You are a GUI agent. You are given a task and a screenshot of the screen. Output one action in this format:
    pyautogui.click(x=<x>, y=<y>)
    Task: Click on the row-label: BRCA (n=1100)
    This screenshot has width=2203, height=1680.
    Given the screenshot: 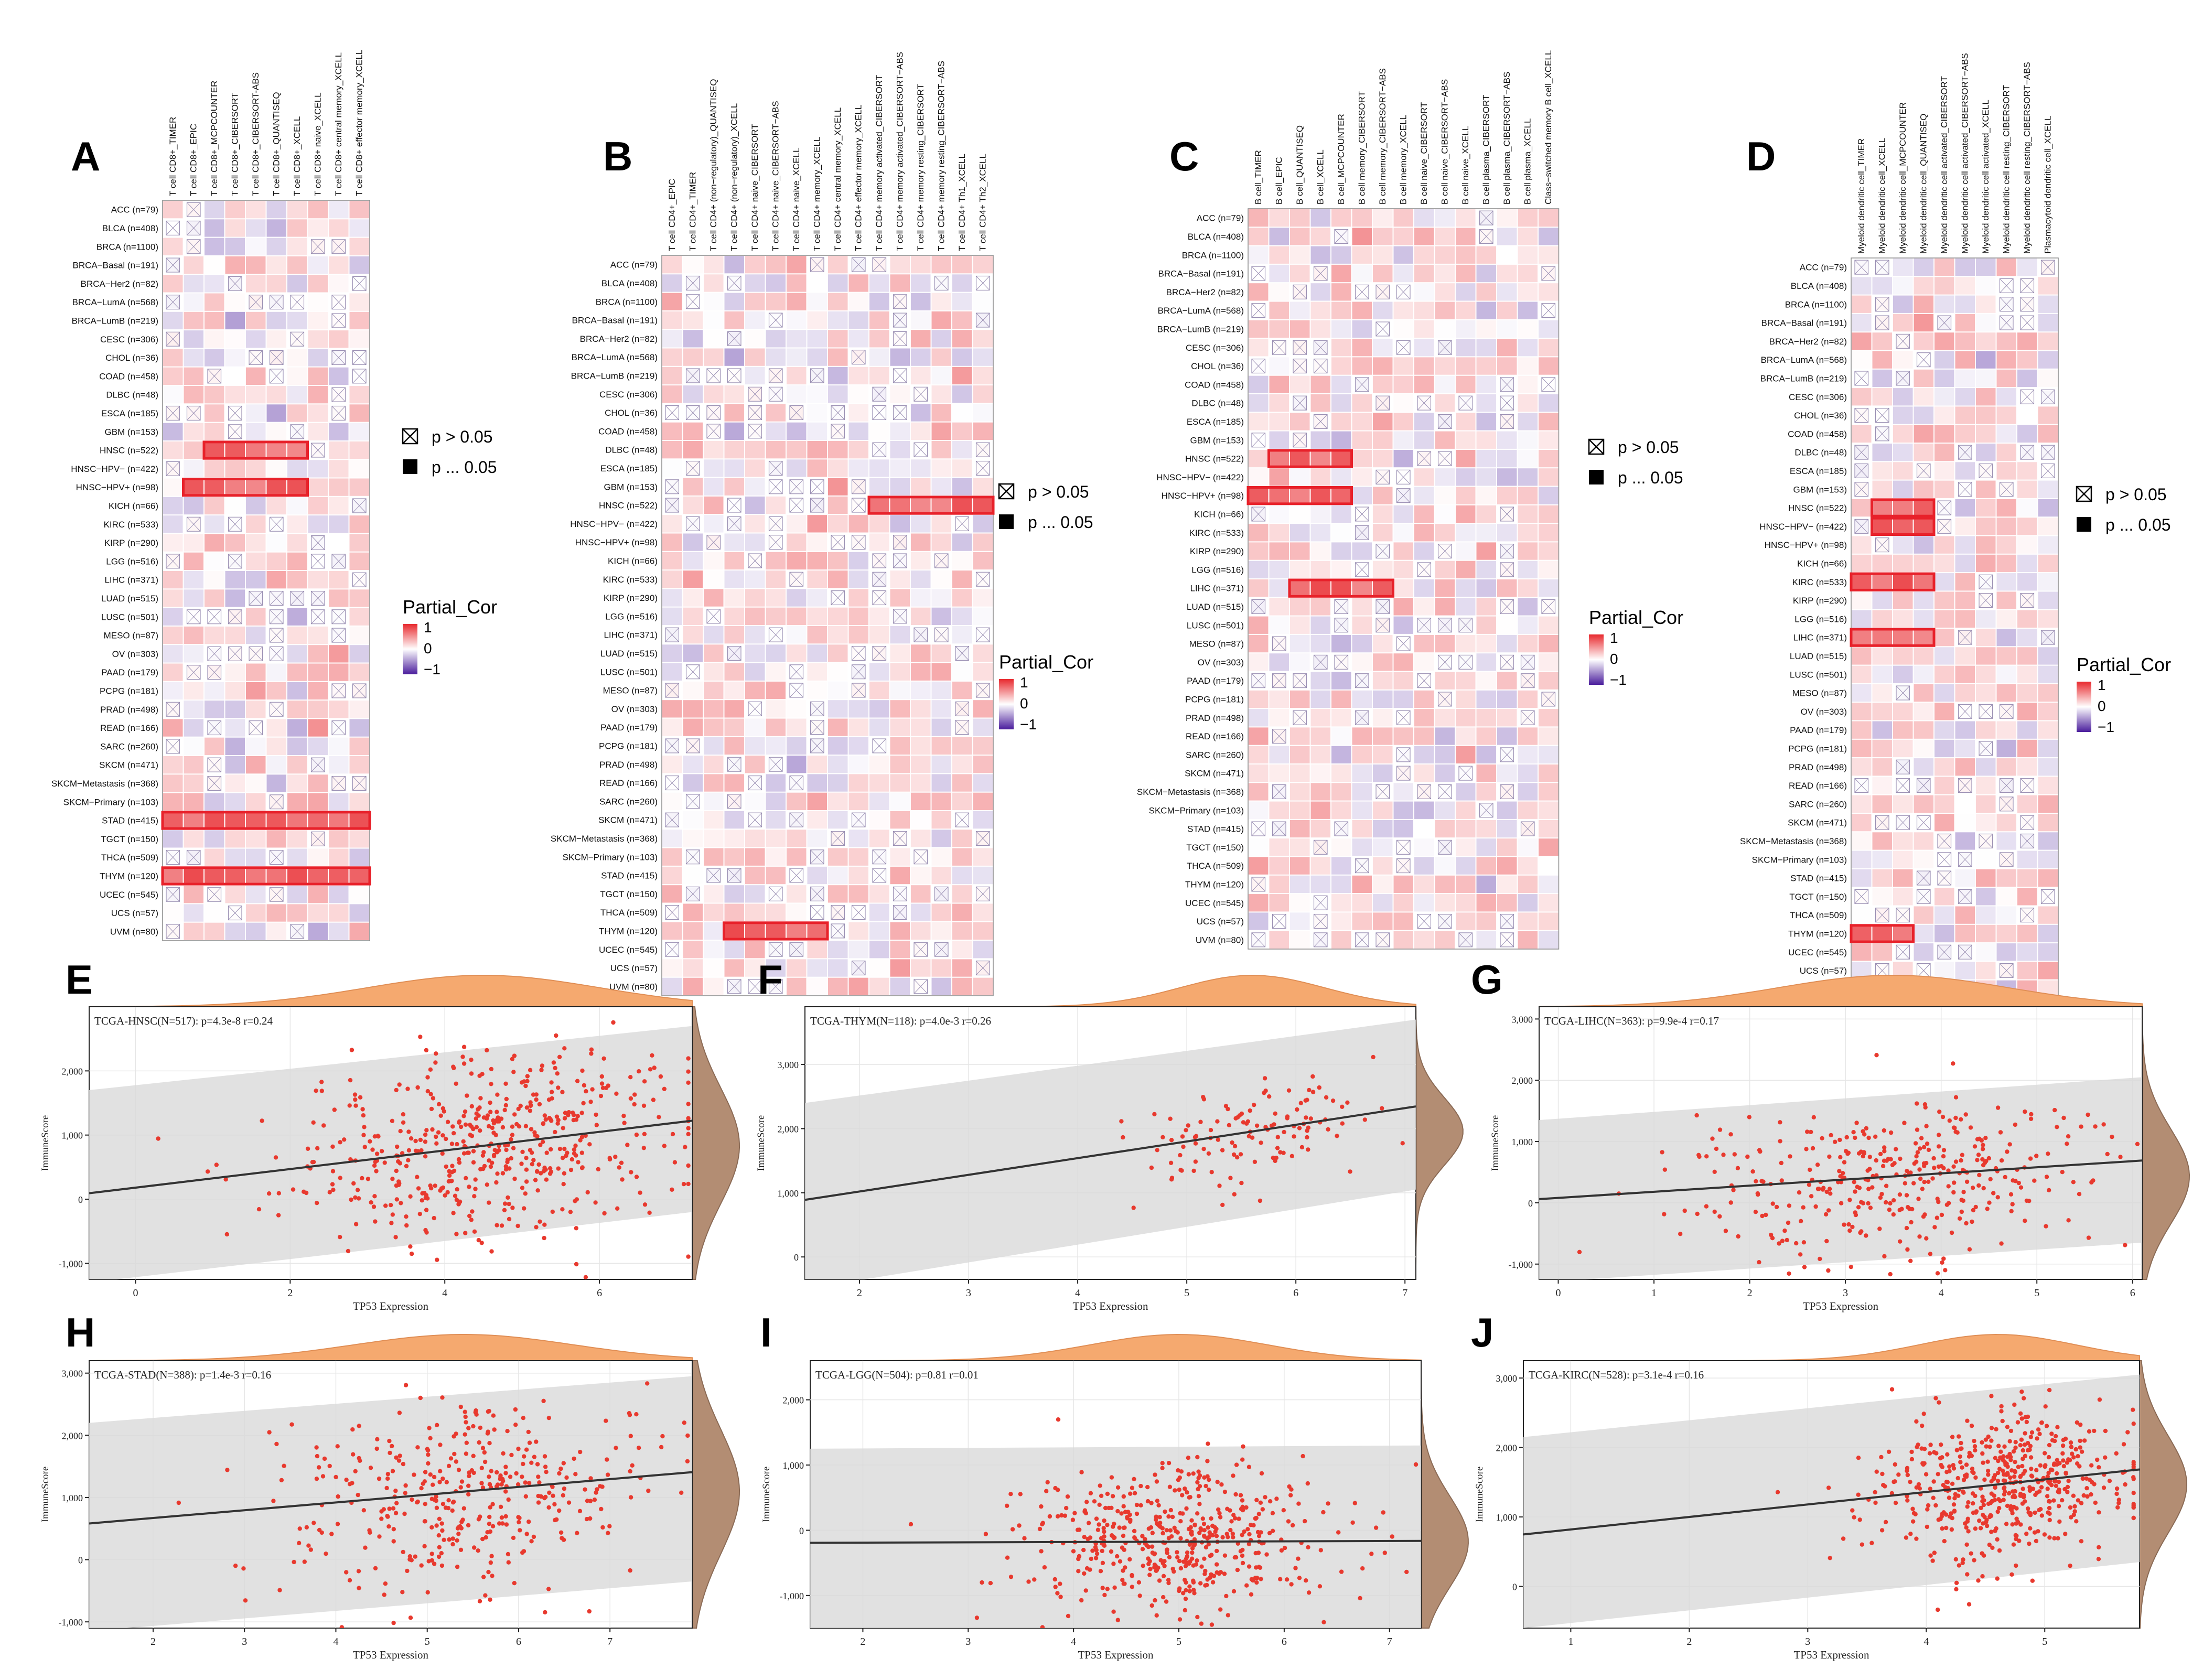 What is the action you would take?
    pyautogui.click(x=1816, y=304)
    